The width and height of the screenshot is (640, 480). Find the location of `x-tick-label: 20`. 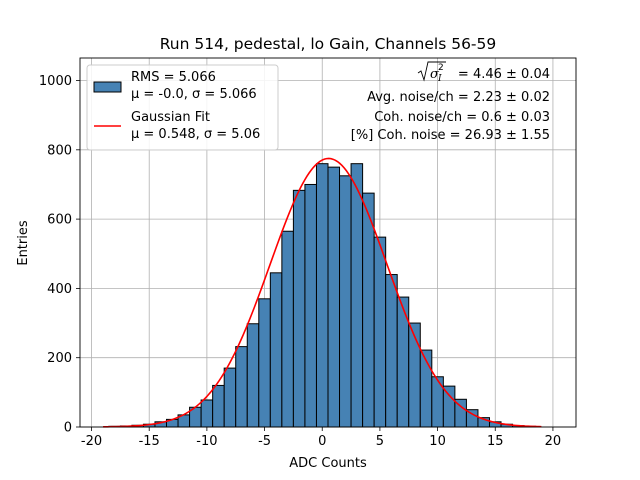

x-tick-label: 20 is located at coordinates (553, 441).